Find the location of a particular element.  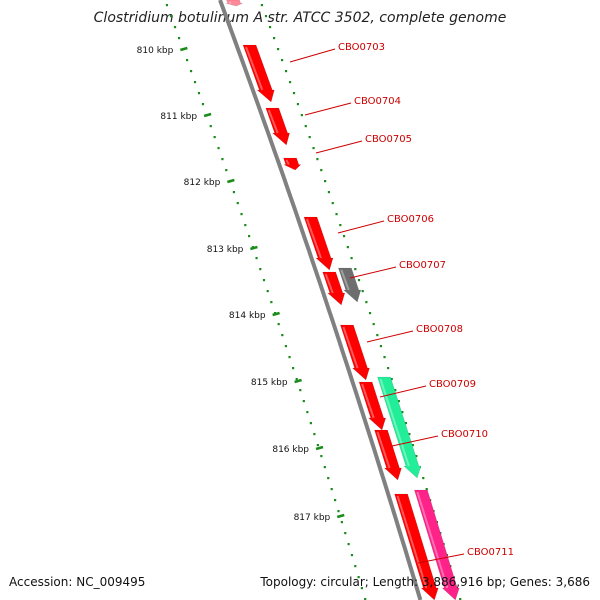

gene-arrow-cbo0707 is located at coordinates (334, 288).